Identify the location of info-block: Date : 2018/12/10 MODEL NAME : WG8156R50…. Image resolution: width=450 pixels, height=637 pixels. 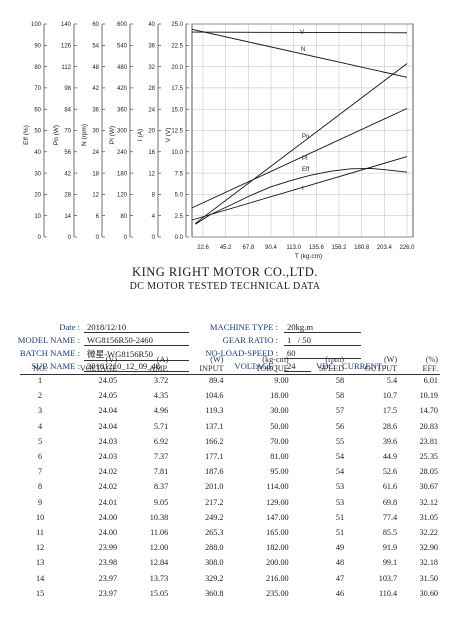
(225, 352).